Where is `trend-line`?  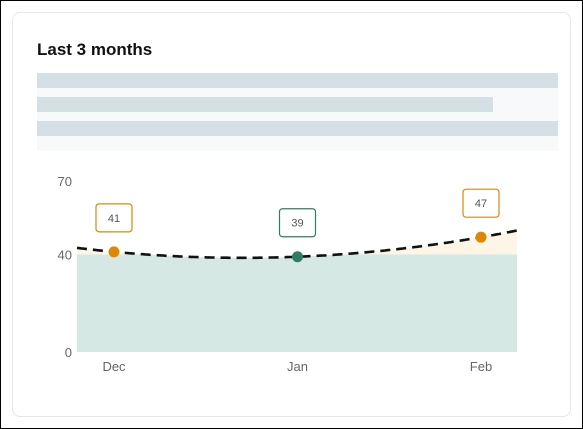 trend-line is located at coordinates (297, 244).